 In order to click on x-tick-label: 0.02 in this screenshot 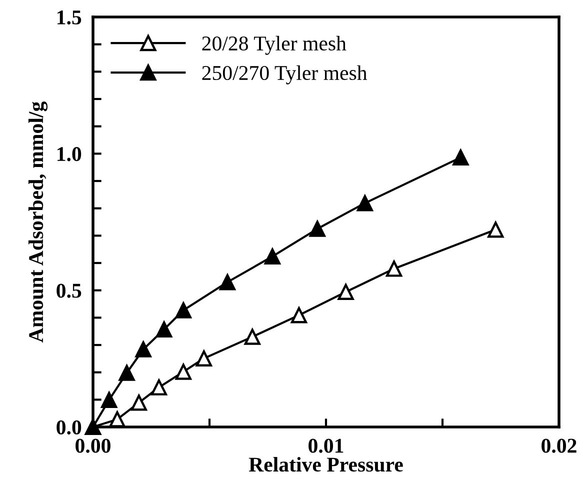, I will do `click(559, 445)`.